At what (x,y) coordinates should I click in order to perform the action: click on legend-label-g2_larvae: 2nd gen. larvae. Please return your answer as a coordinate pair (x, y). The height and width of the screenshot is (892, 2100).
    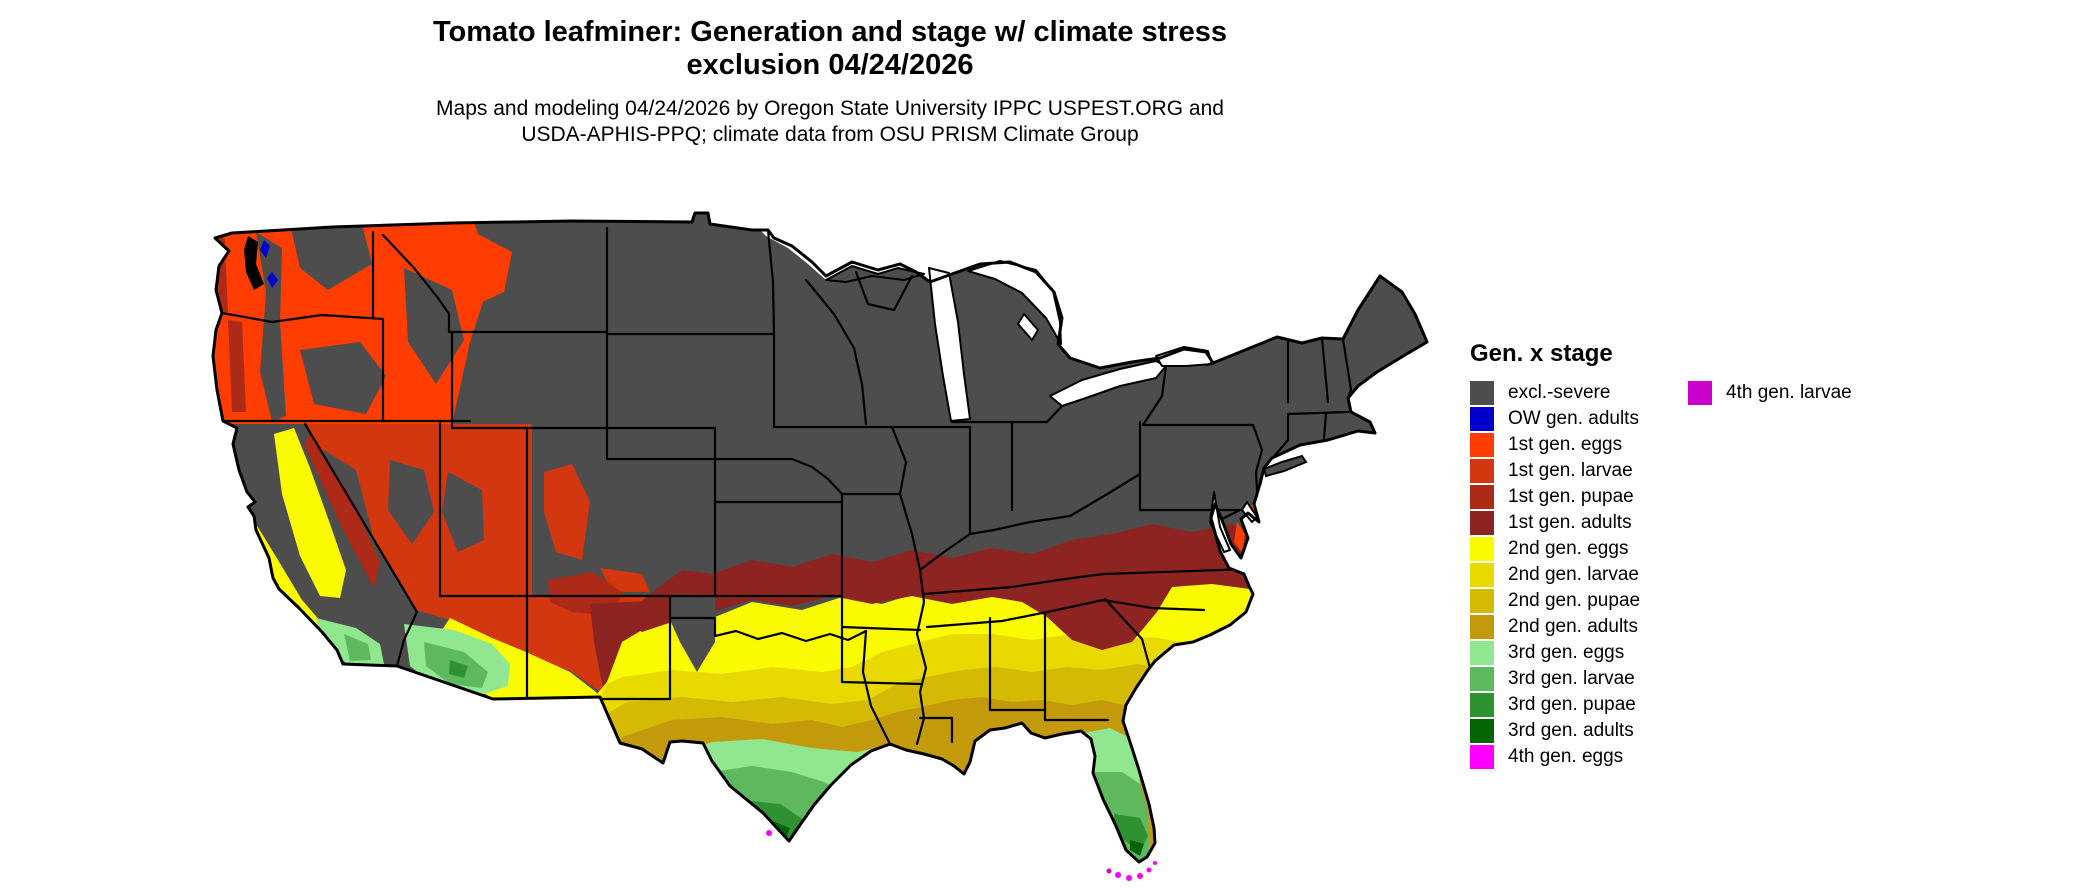
    Looking at the image, I should click on (1573, 574).